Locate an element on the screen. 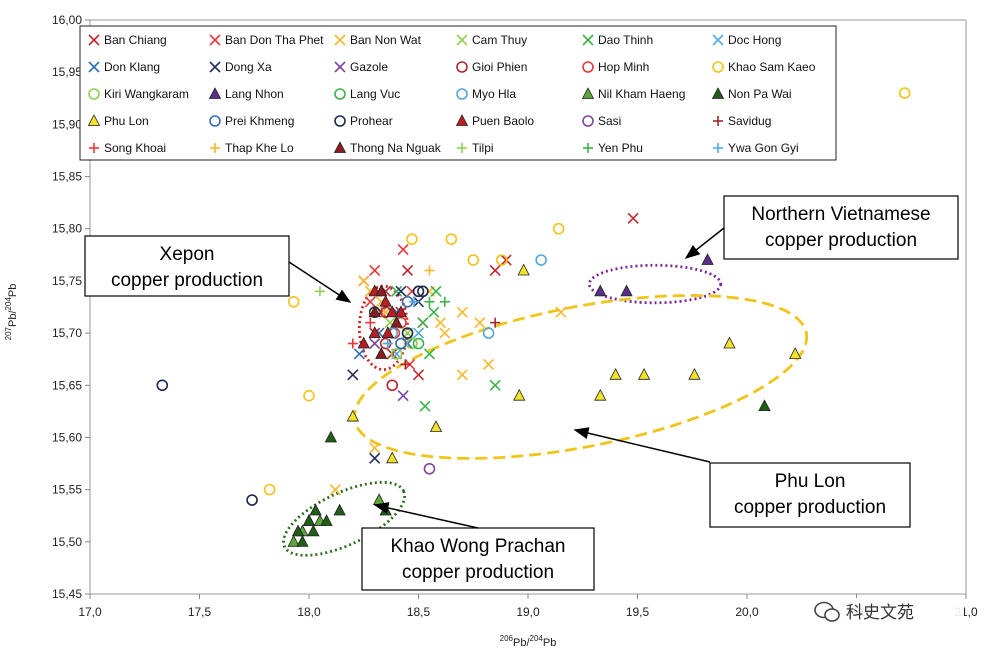 The height and width of the screenshot is (654, 984). legend-item: Gioi Phien is located at coordinates (491, 67).